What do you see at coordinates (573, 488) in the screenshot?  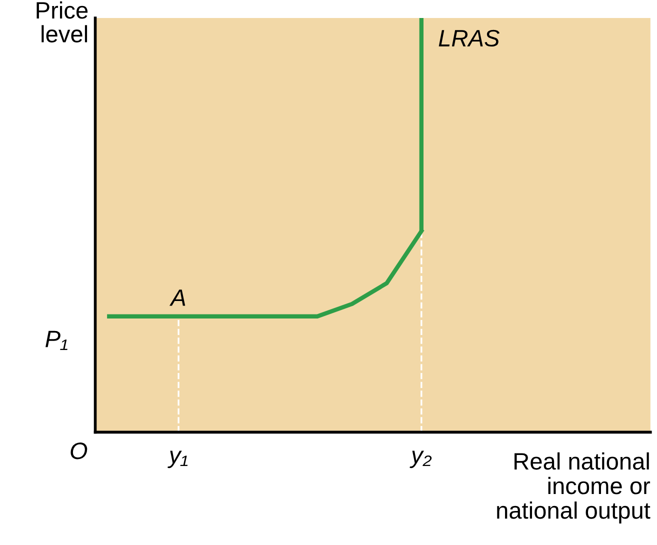 I see `x-axis-title: Real national income or national output` at bounding box center [573, 488].